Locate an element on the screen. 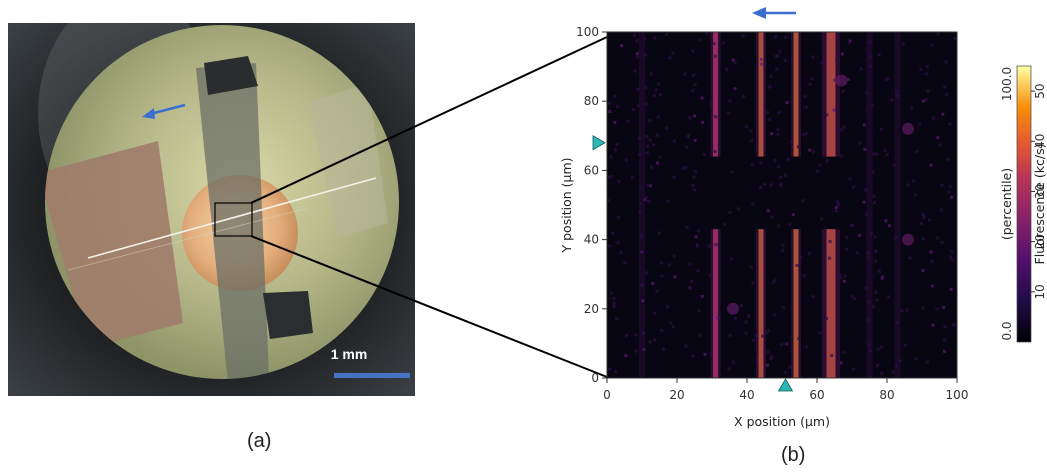 This screenshot has height=475, width=1047. left-electrode-pad is located at coordinates (114, 244).